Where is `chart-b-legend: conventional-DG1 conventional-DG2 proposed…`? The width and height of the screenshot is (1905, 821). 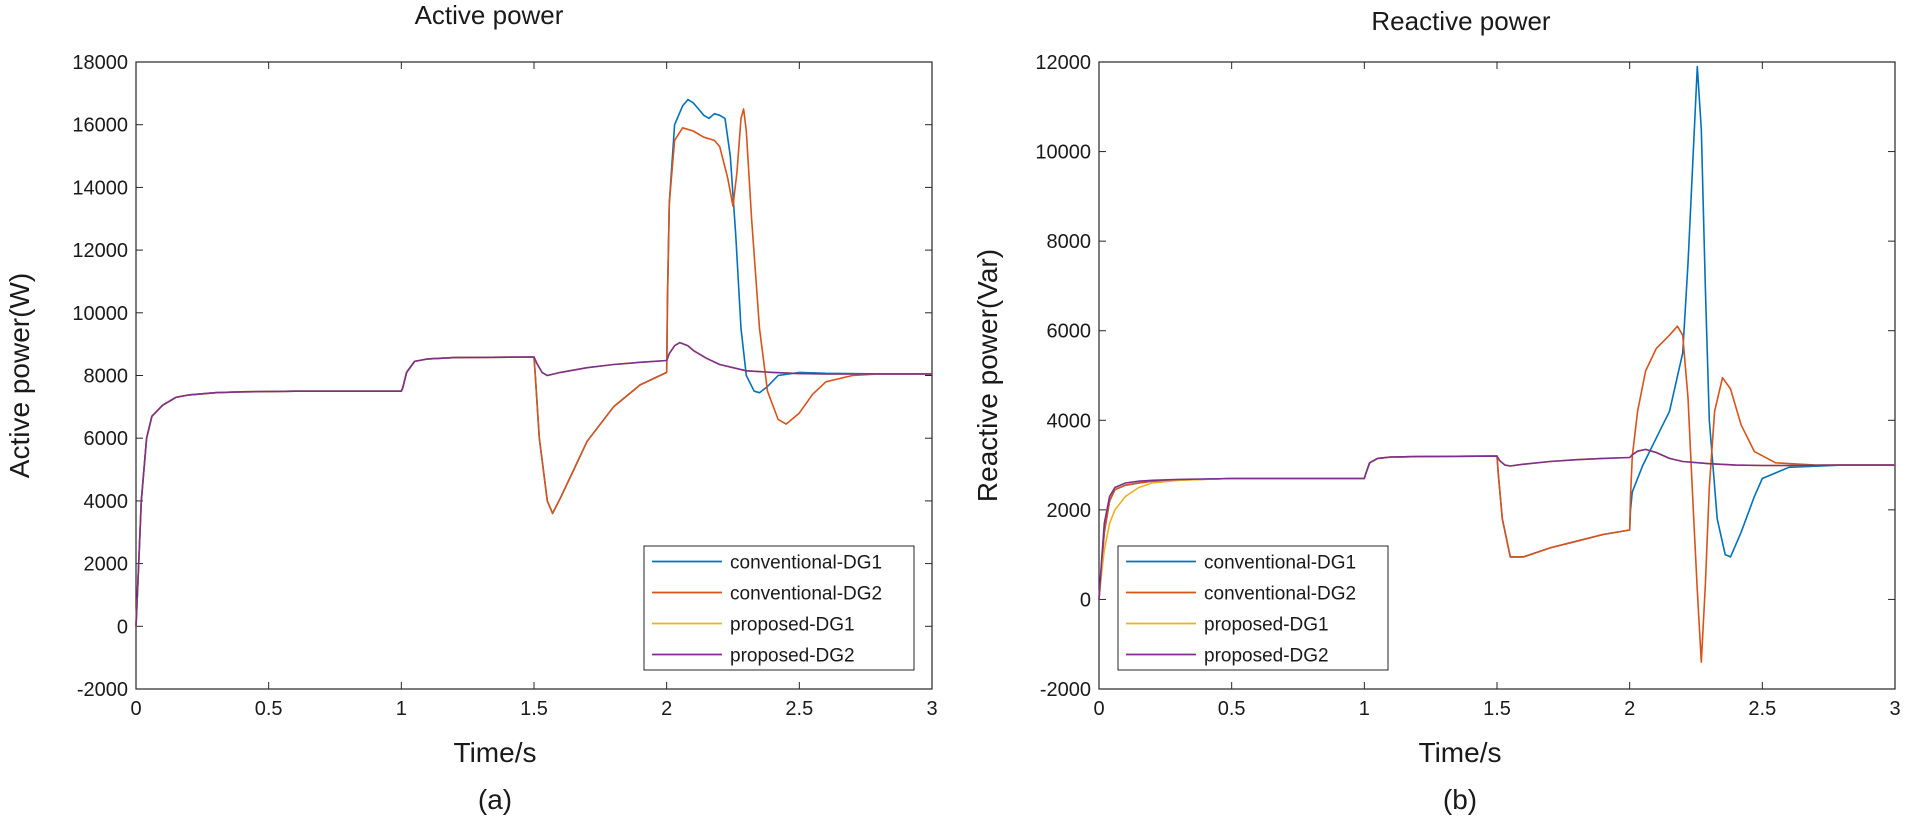 chart-b-legend: conventional-DG1 conventional-DG2 proposed… is located at coordinates (1253, 608).